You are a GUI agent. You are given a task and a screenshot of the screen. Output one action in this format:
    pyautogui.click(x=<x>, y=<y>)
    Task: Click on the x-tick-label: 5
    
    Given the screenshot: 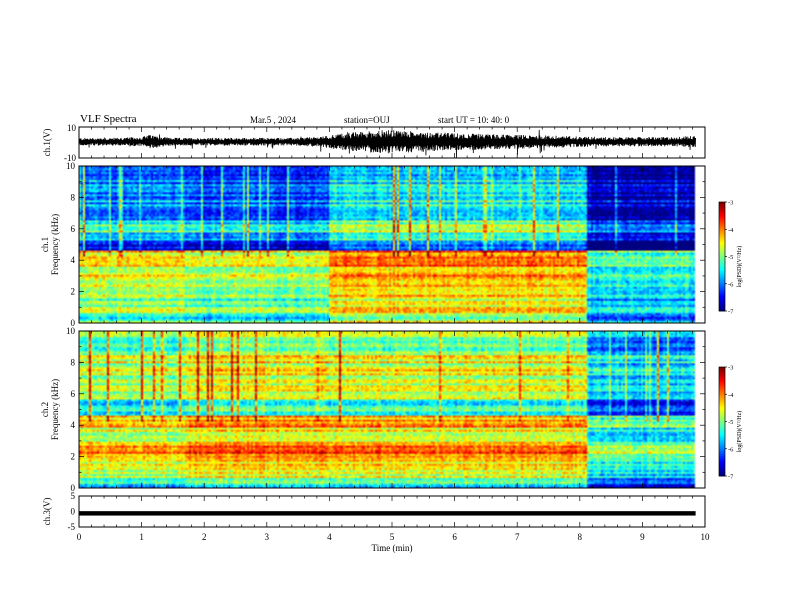 What is the action you would take?
    pyautogui.click(x=392, y=537)
    